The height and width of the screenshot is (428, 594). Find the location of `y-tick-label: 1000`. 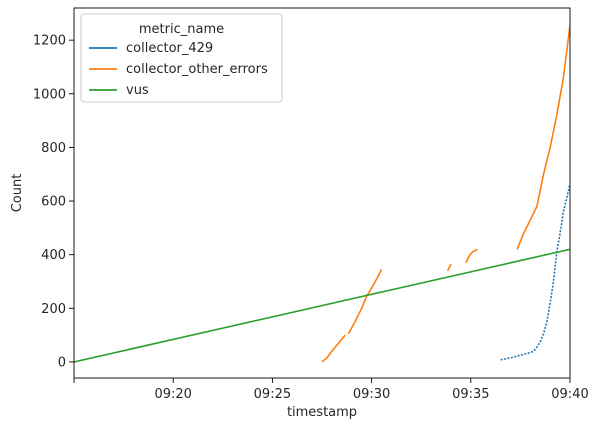

y-tick-label: 1000 is located at coordinates (49, 94).